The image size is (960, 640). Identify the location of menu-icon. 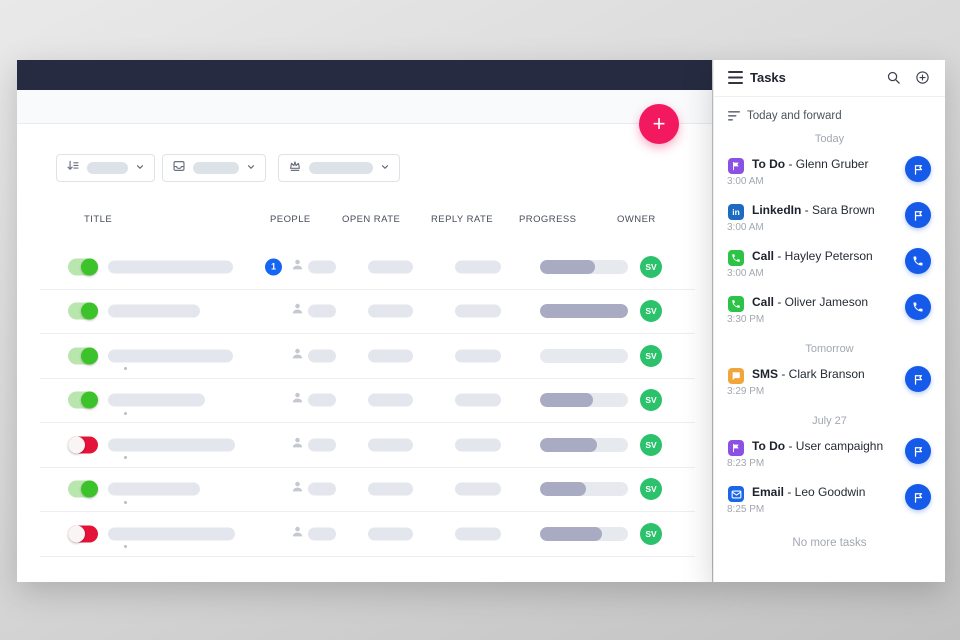
(735, 80).